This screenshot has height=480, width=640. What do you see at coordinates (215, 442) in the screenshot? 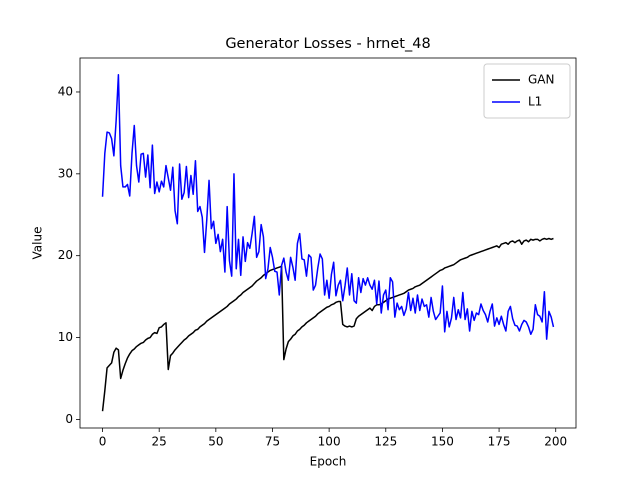
I see `x-tick-label: 50` at bounding box center [215, 442].